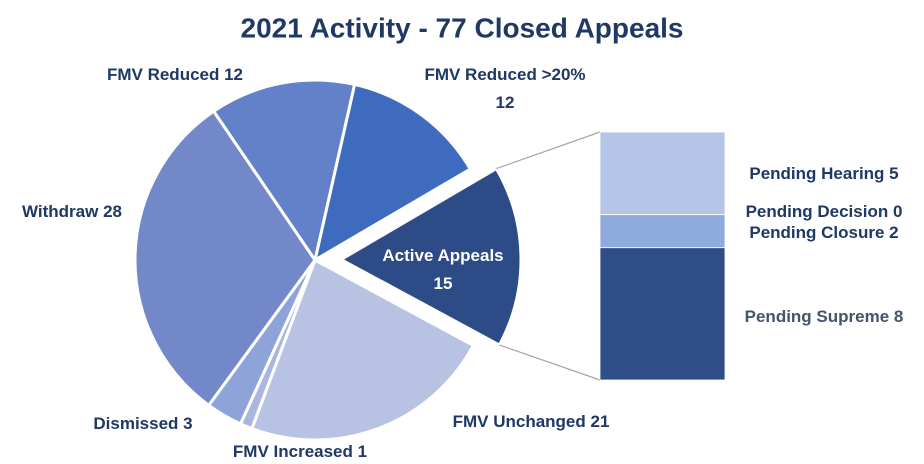 The image size is (924, 464). I want to click on bar-label: Pending Decision 0, so click(824, 211).